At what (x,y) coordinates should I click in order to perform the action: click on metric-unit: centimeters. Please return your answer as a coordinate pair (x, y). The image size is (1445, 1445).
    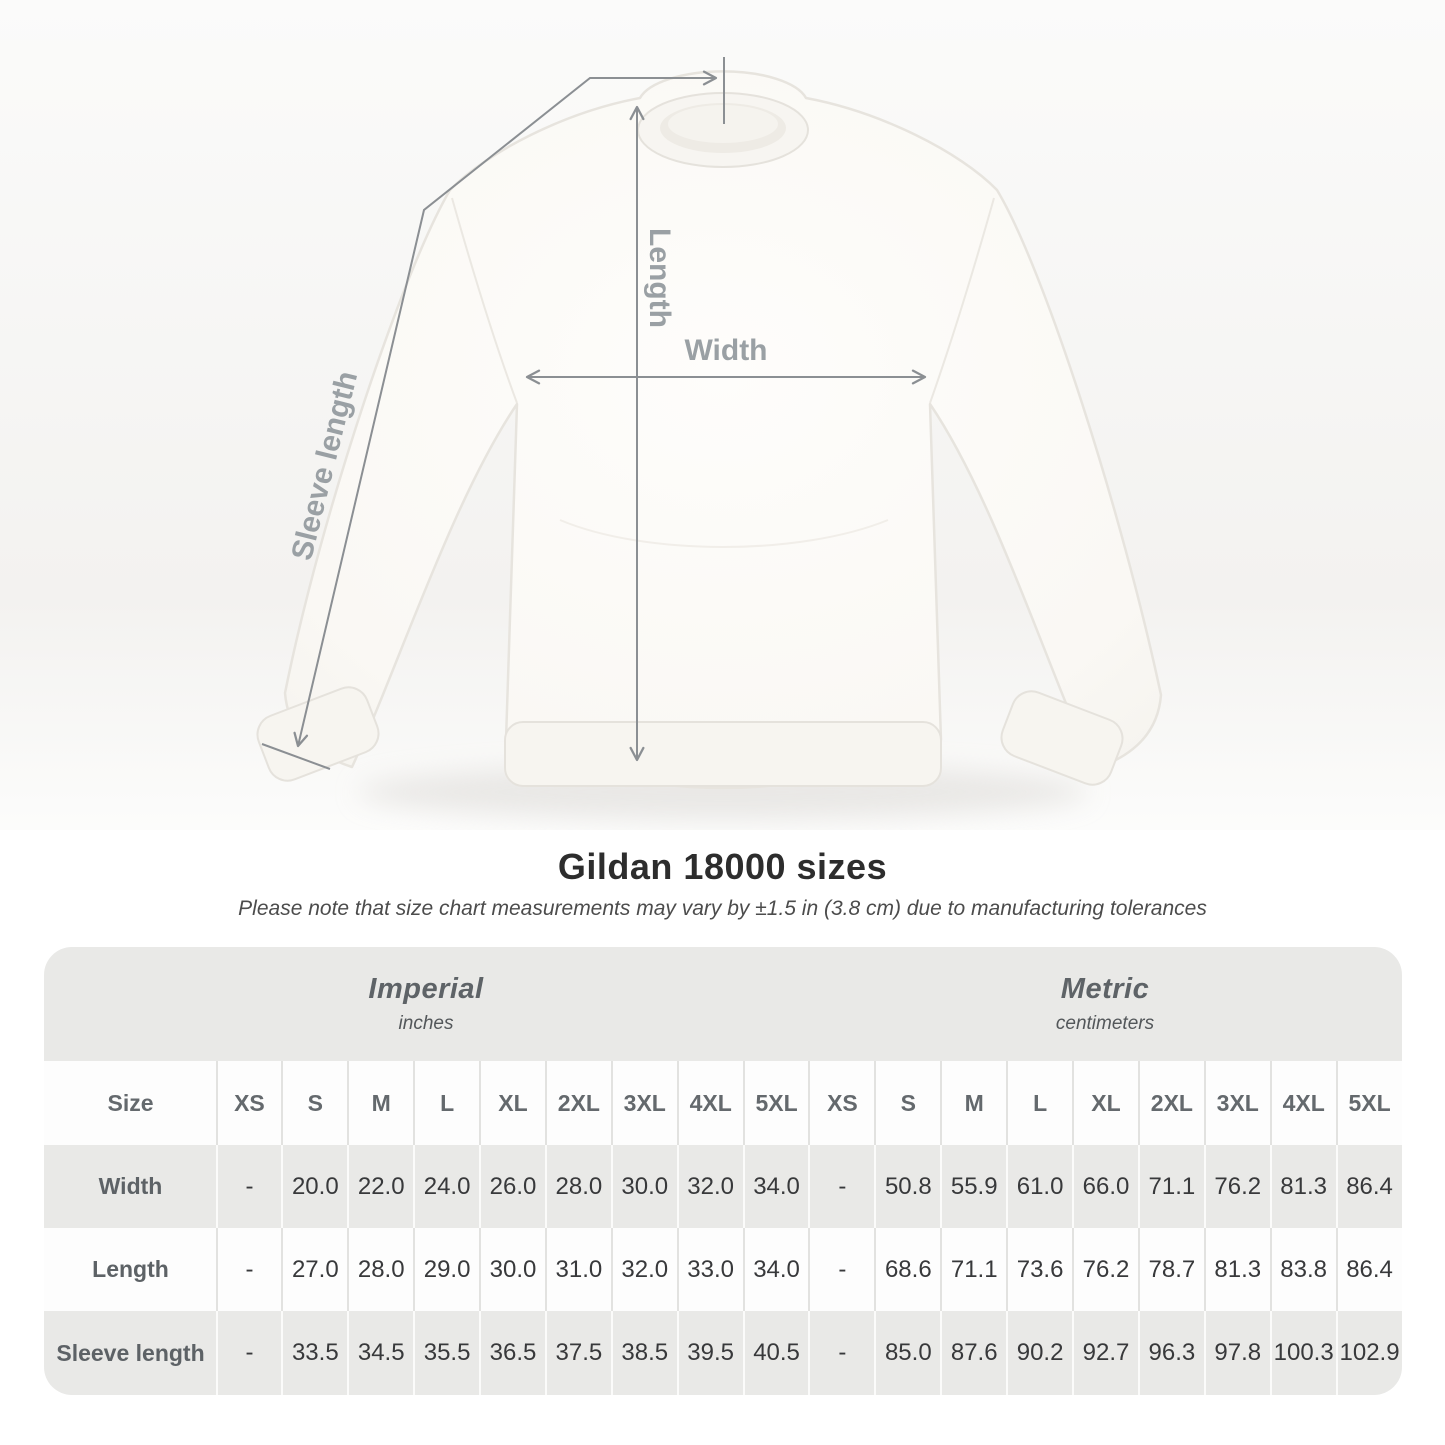
    Looking at the image, I should click on (1105, 1023).